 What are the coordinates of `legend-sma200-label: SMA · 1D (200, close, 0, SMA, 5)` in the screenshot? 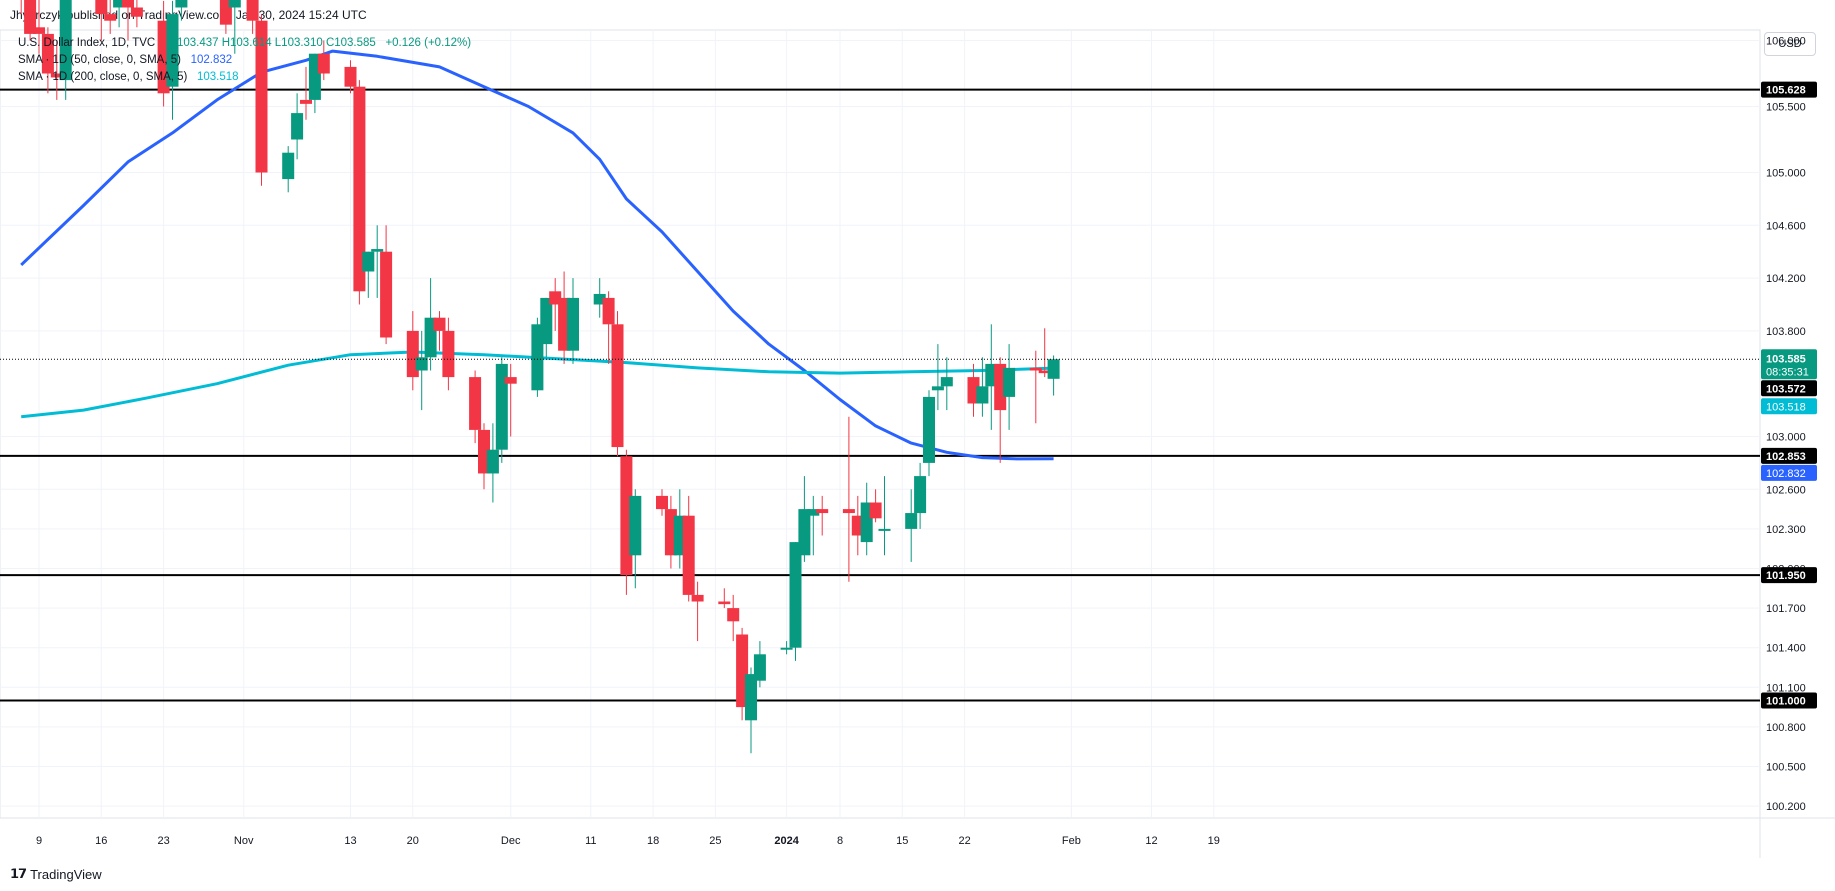 It's located at (103, 77).